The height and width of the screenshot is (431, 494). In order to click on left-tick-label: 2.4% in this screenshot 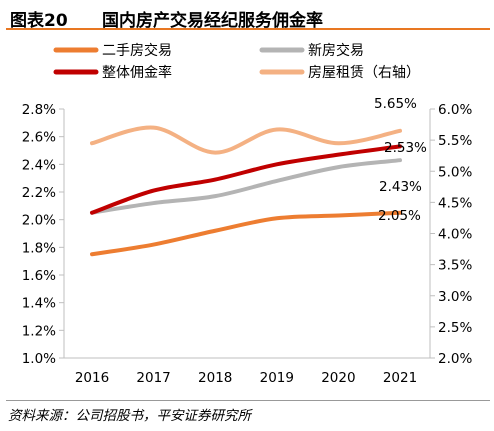, I will do `click(39, 165)`.